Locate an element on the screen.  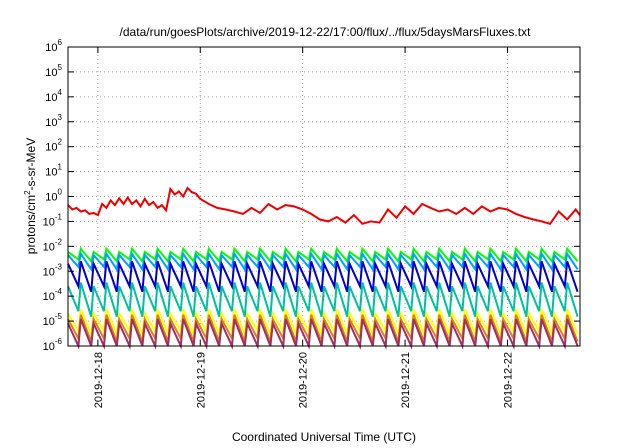
y-tick-label: 10⁶ is located at coordinates (53, 46).